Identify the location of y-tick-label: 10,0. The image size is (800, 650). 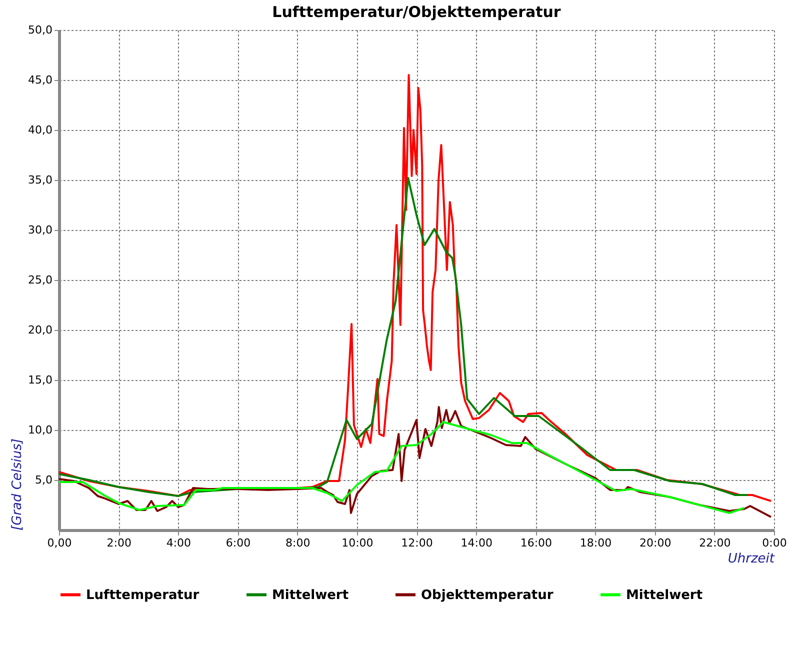
(40, 430).